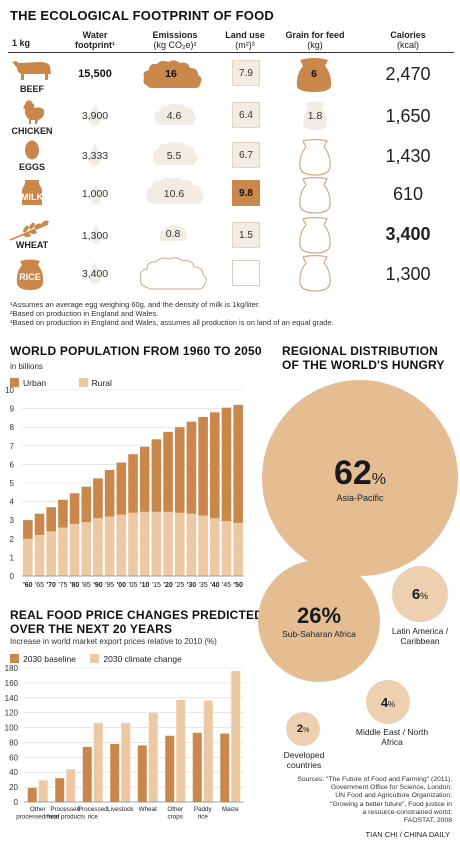 The image size is (460, 859). I want to click on asia-pacific-pct: 62%, so click(360, 473).